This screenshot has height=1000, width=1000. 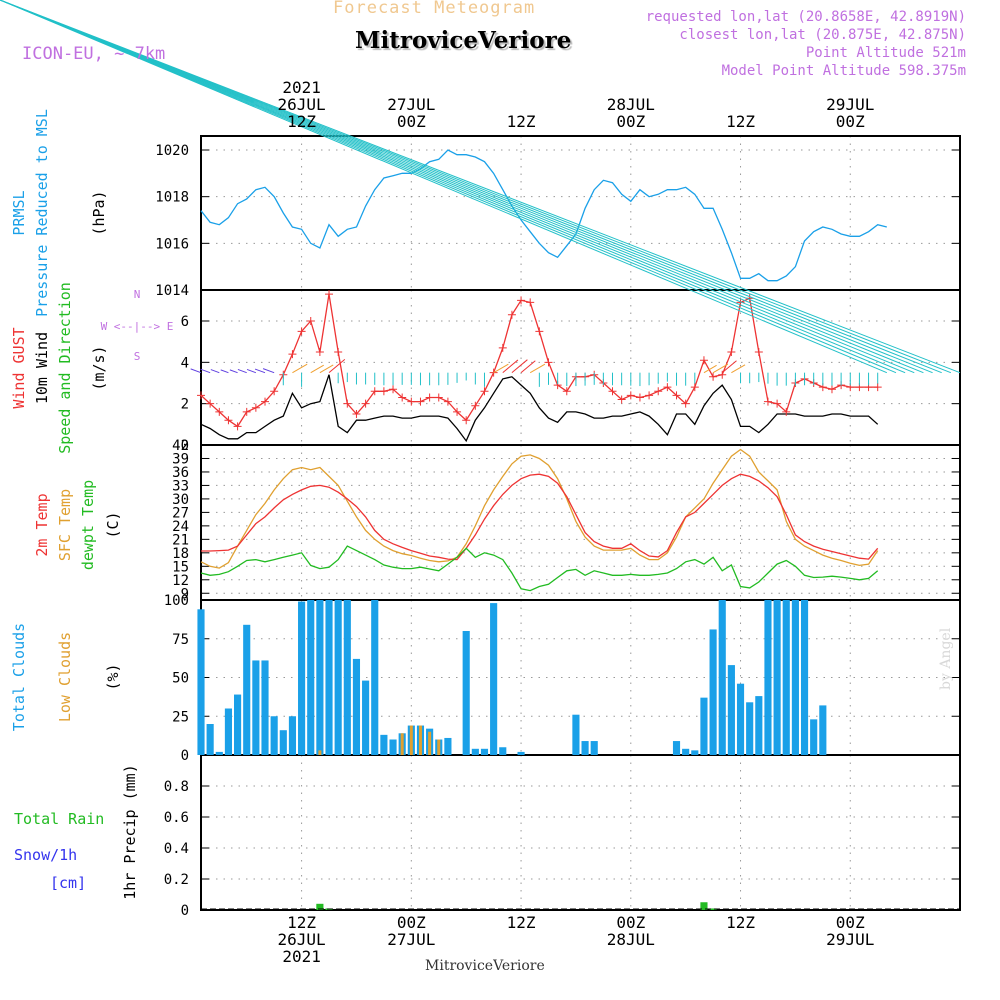 I want to click on dewpt-label: dewpt Temp, so click(x=88, y=525).